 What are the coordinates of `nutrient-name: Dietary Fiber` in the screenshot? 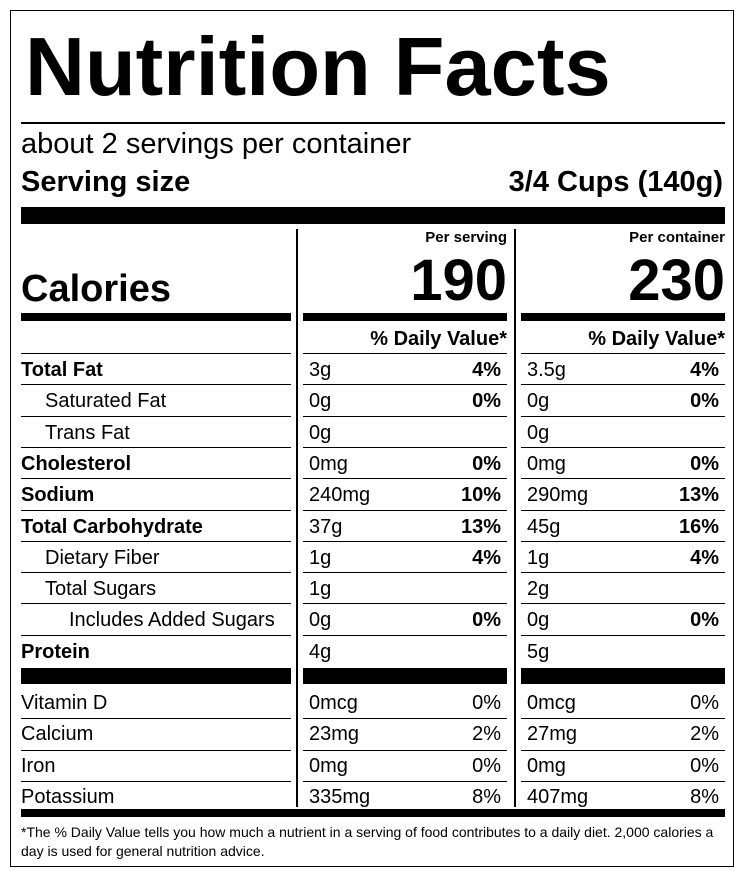 It's located at (102, 557).